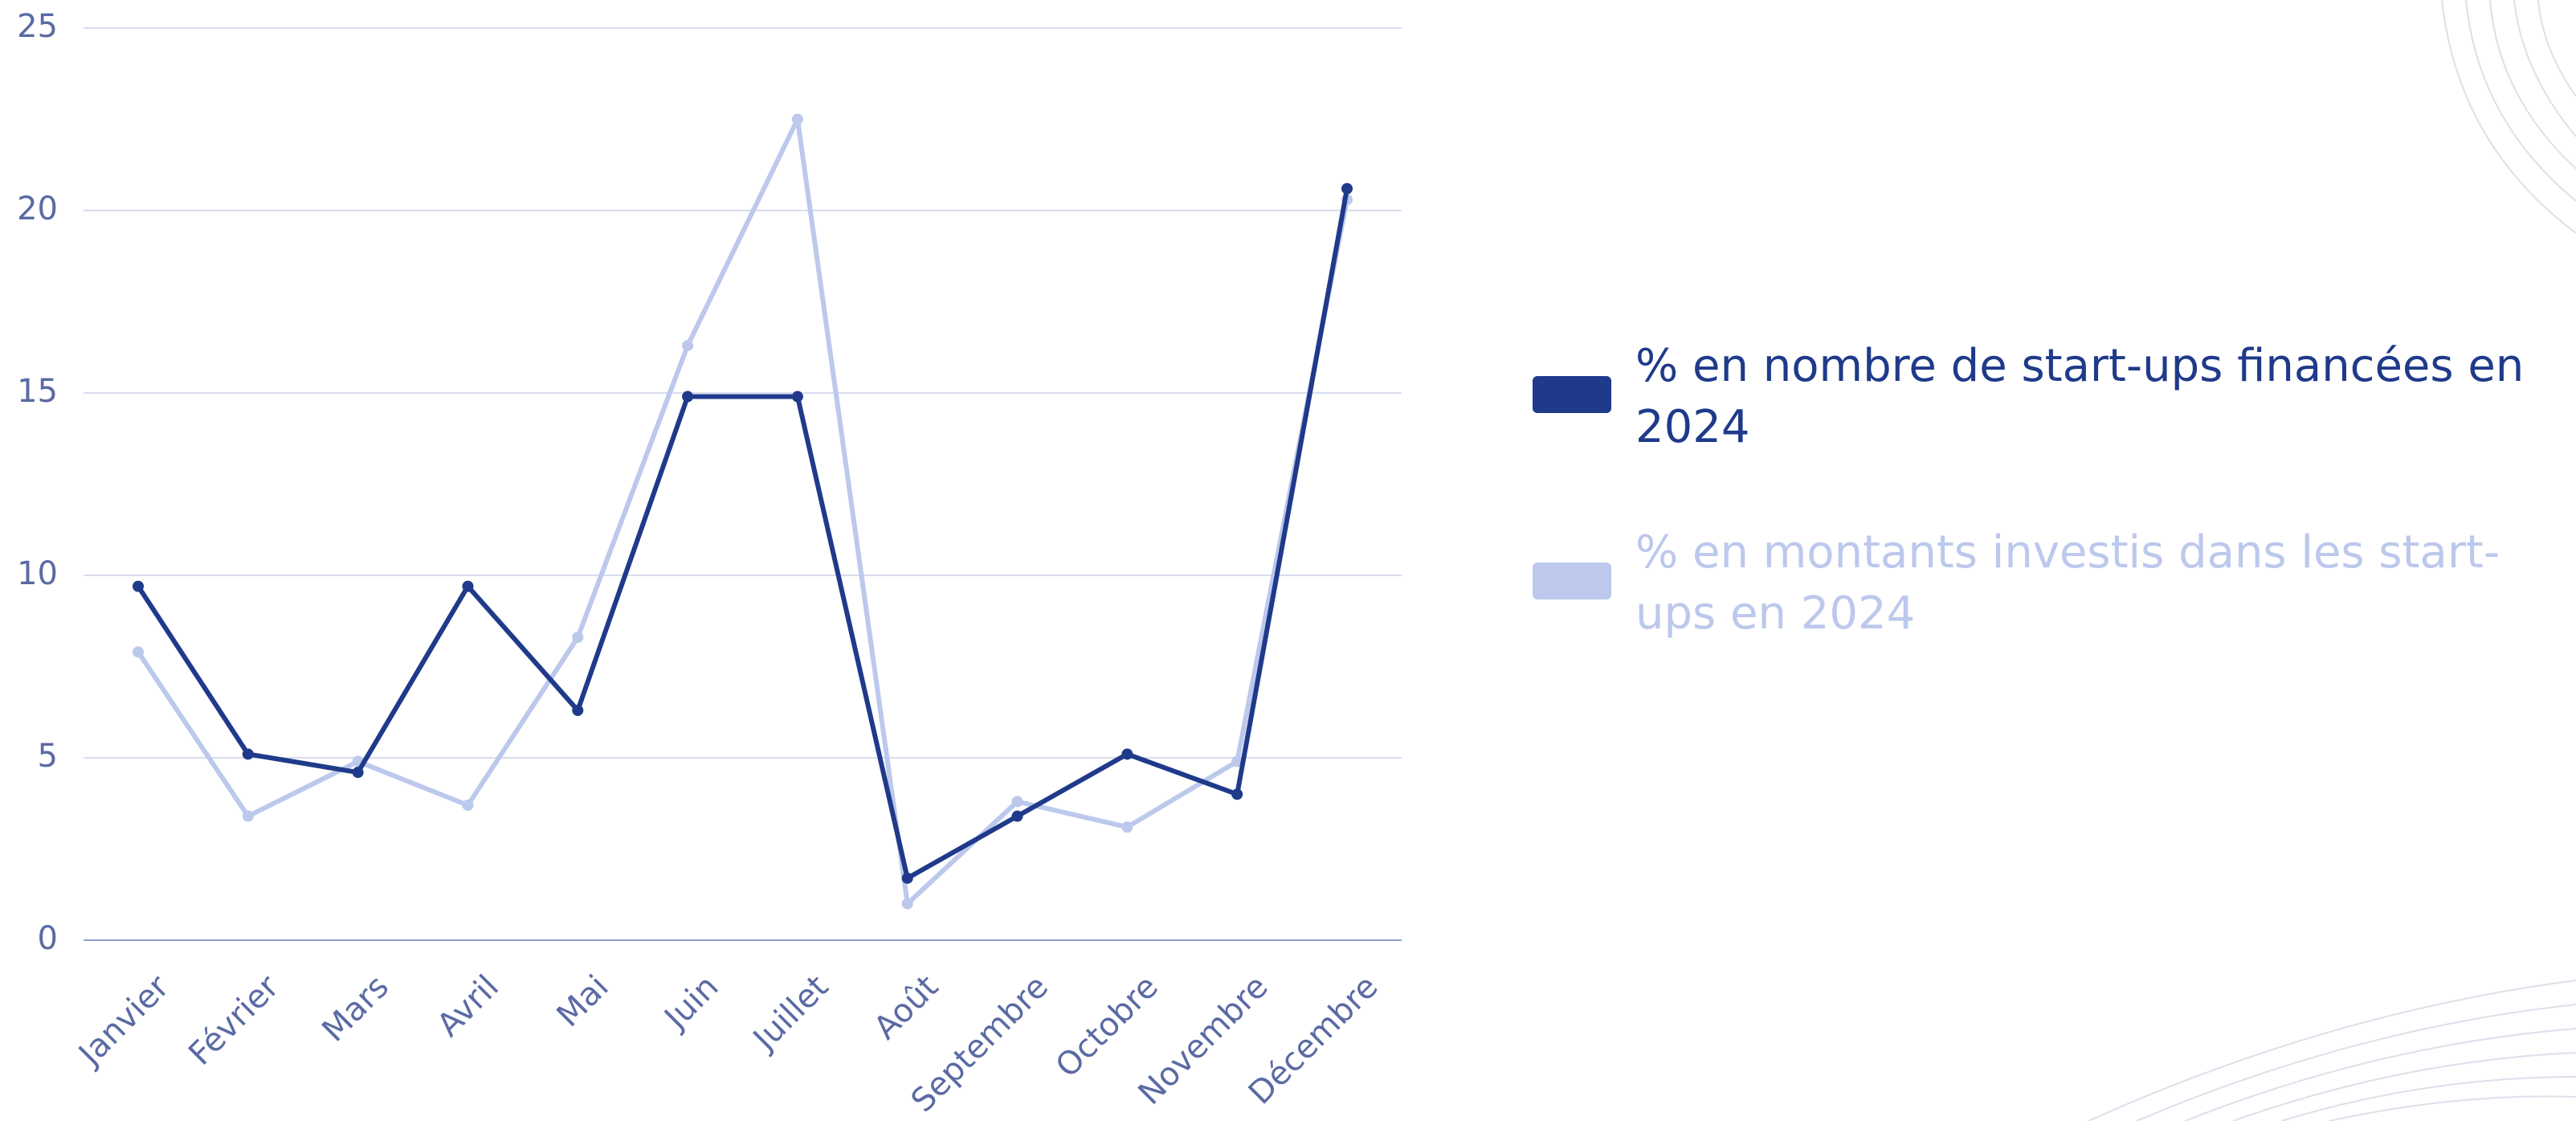 The width and height of the screenshot is (2576, 1121). What do you see at coordinates (790, 1013) in the screenshot?
I see `x-tick-label: Juillet` at bounding box center [790, 1013].